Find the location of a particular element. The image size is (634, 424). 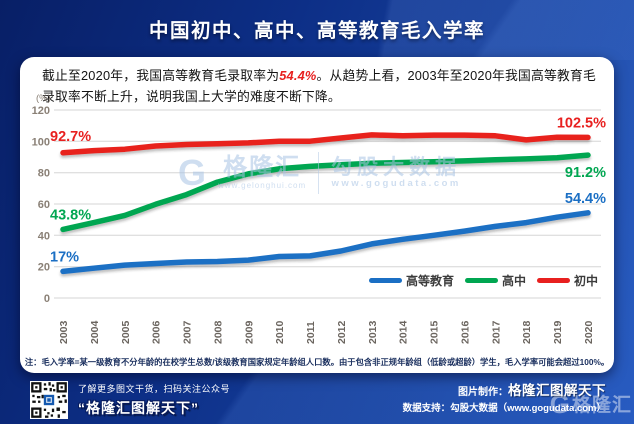

credit-maker-value: 格隆汇图解天下 is located at coordinates (557, 390).